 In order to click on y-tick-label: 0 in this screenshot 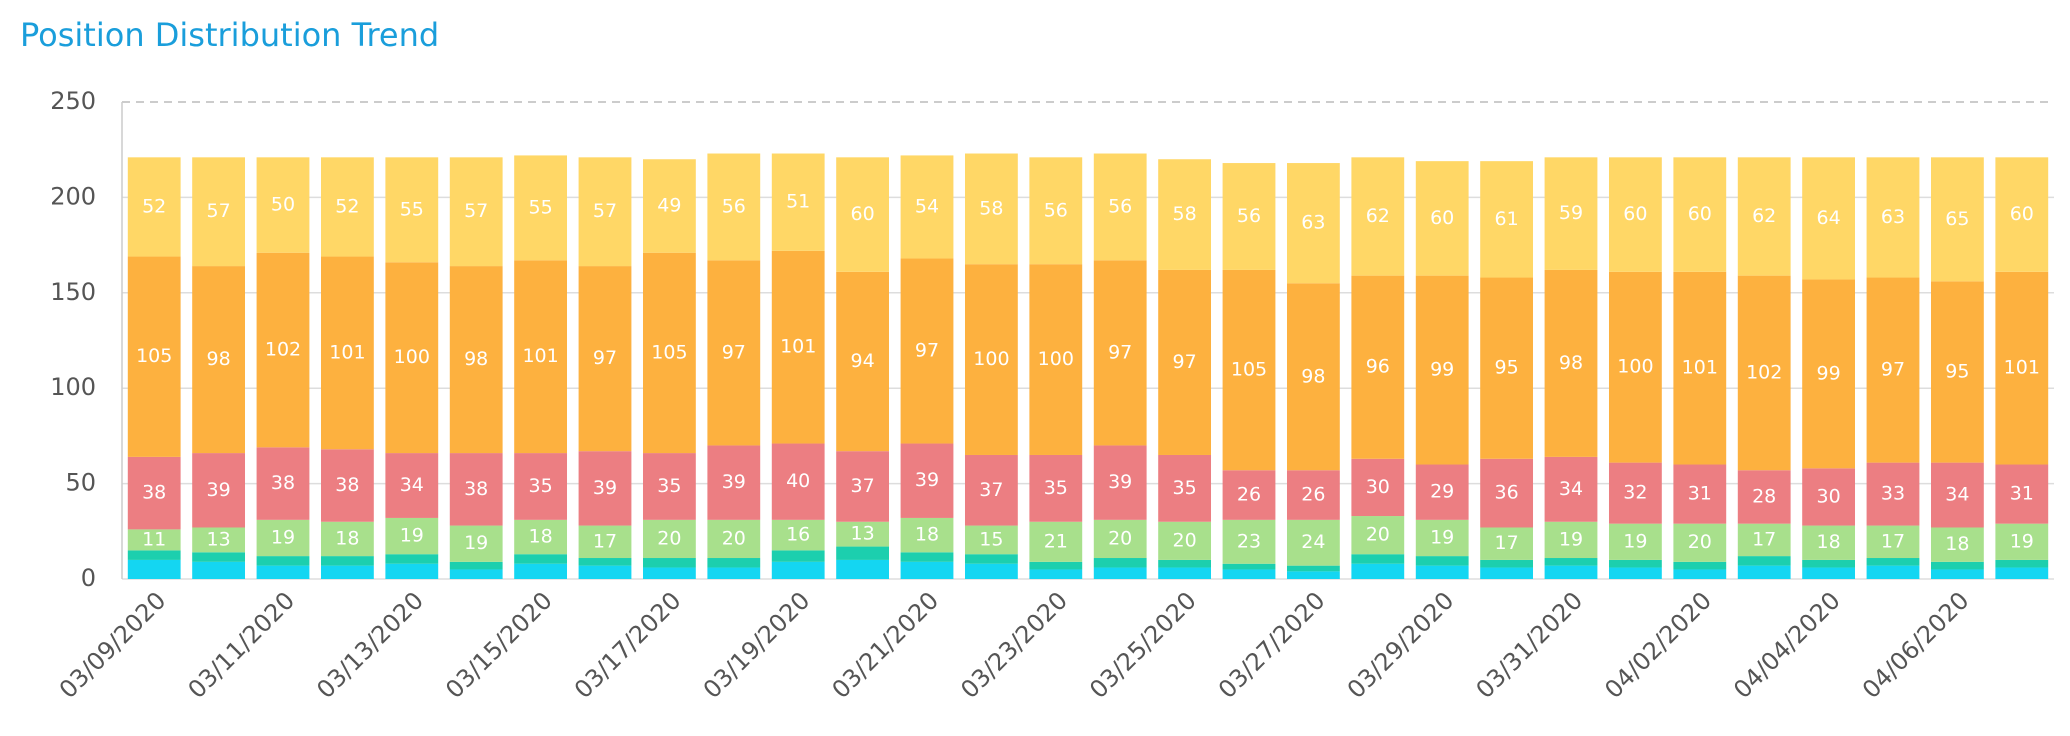, I will do `click(88, 578)`.